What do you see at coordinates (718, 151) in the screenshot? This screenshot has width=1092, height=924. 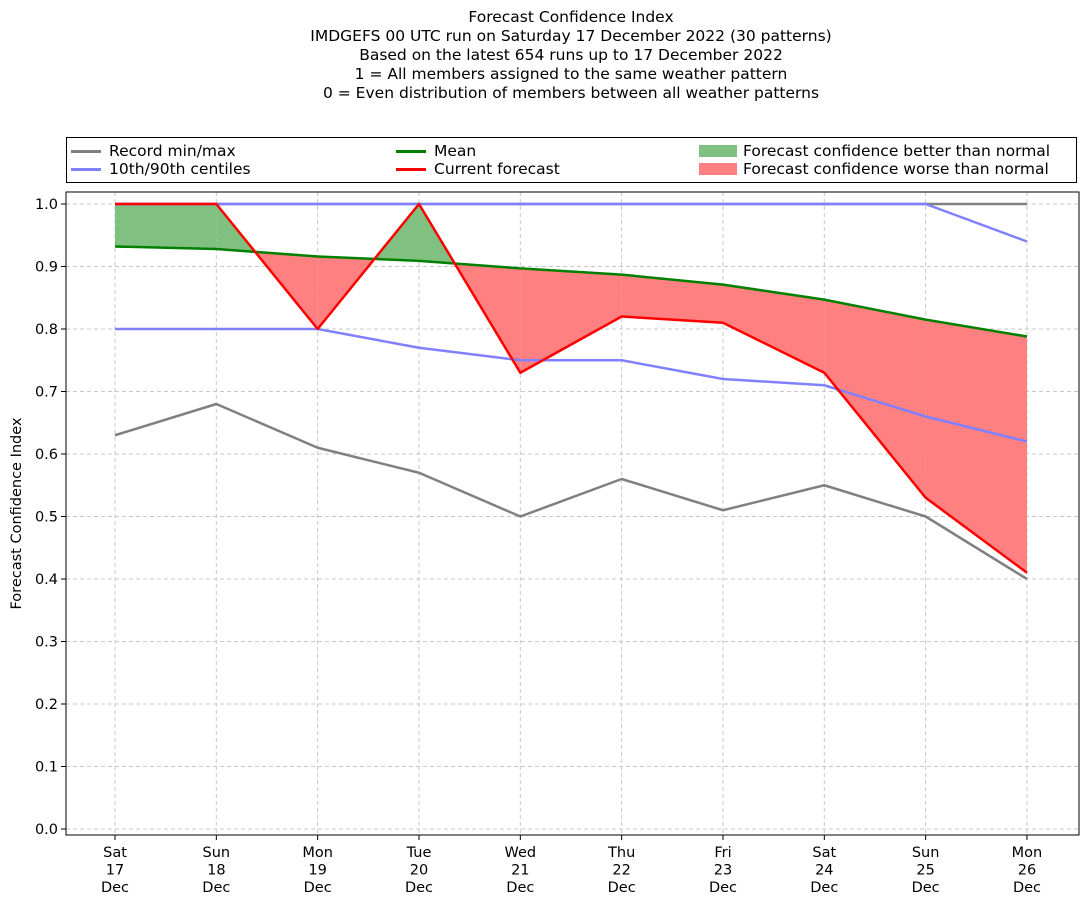 I see `legend-swatch-better` at bounding box center [718, 151].